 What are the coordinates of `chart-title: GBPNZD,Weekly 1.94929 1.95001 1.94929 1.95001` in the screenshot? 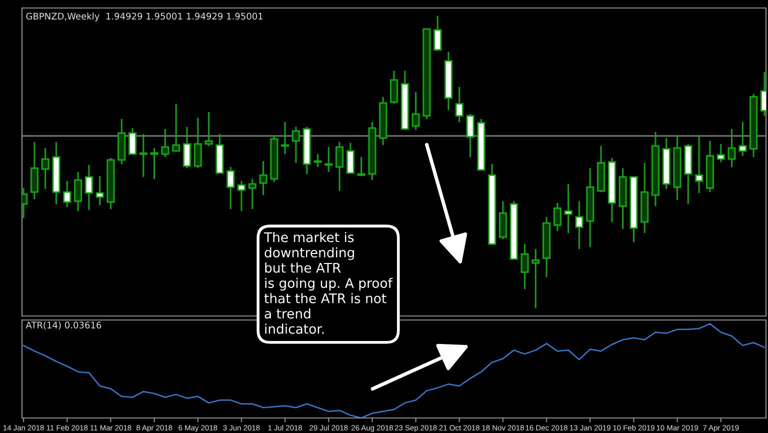 It's located at (144, 17).